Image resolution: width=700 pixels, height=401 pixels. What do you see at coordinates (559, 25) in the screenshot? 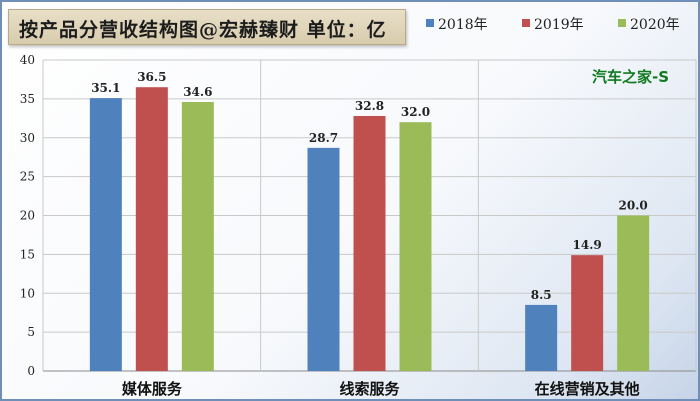
I see `legend-label-1: 2019年` at bounding box center [559, 25].